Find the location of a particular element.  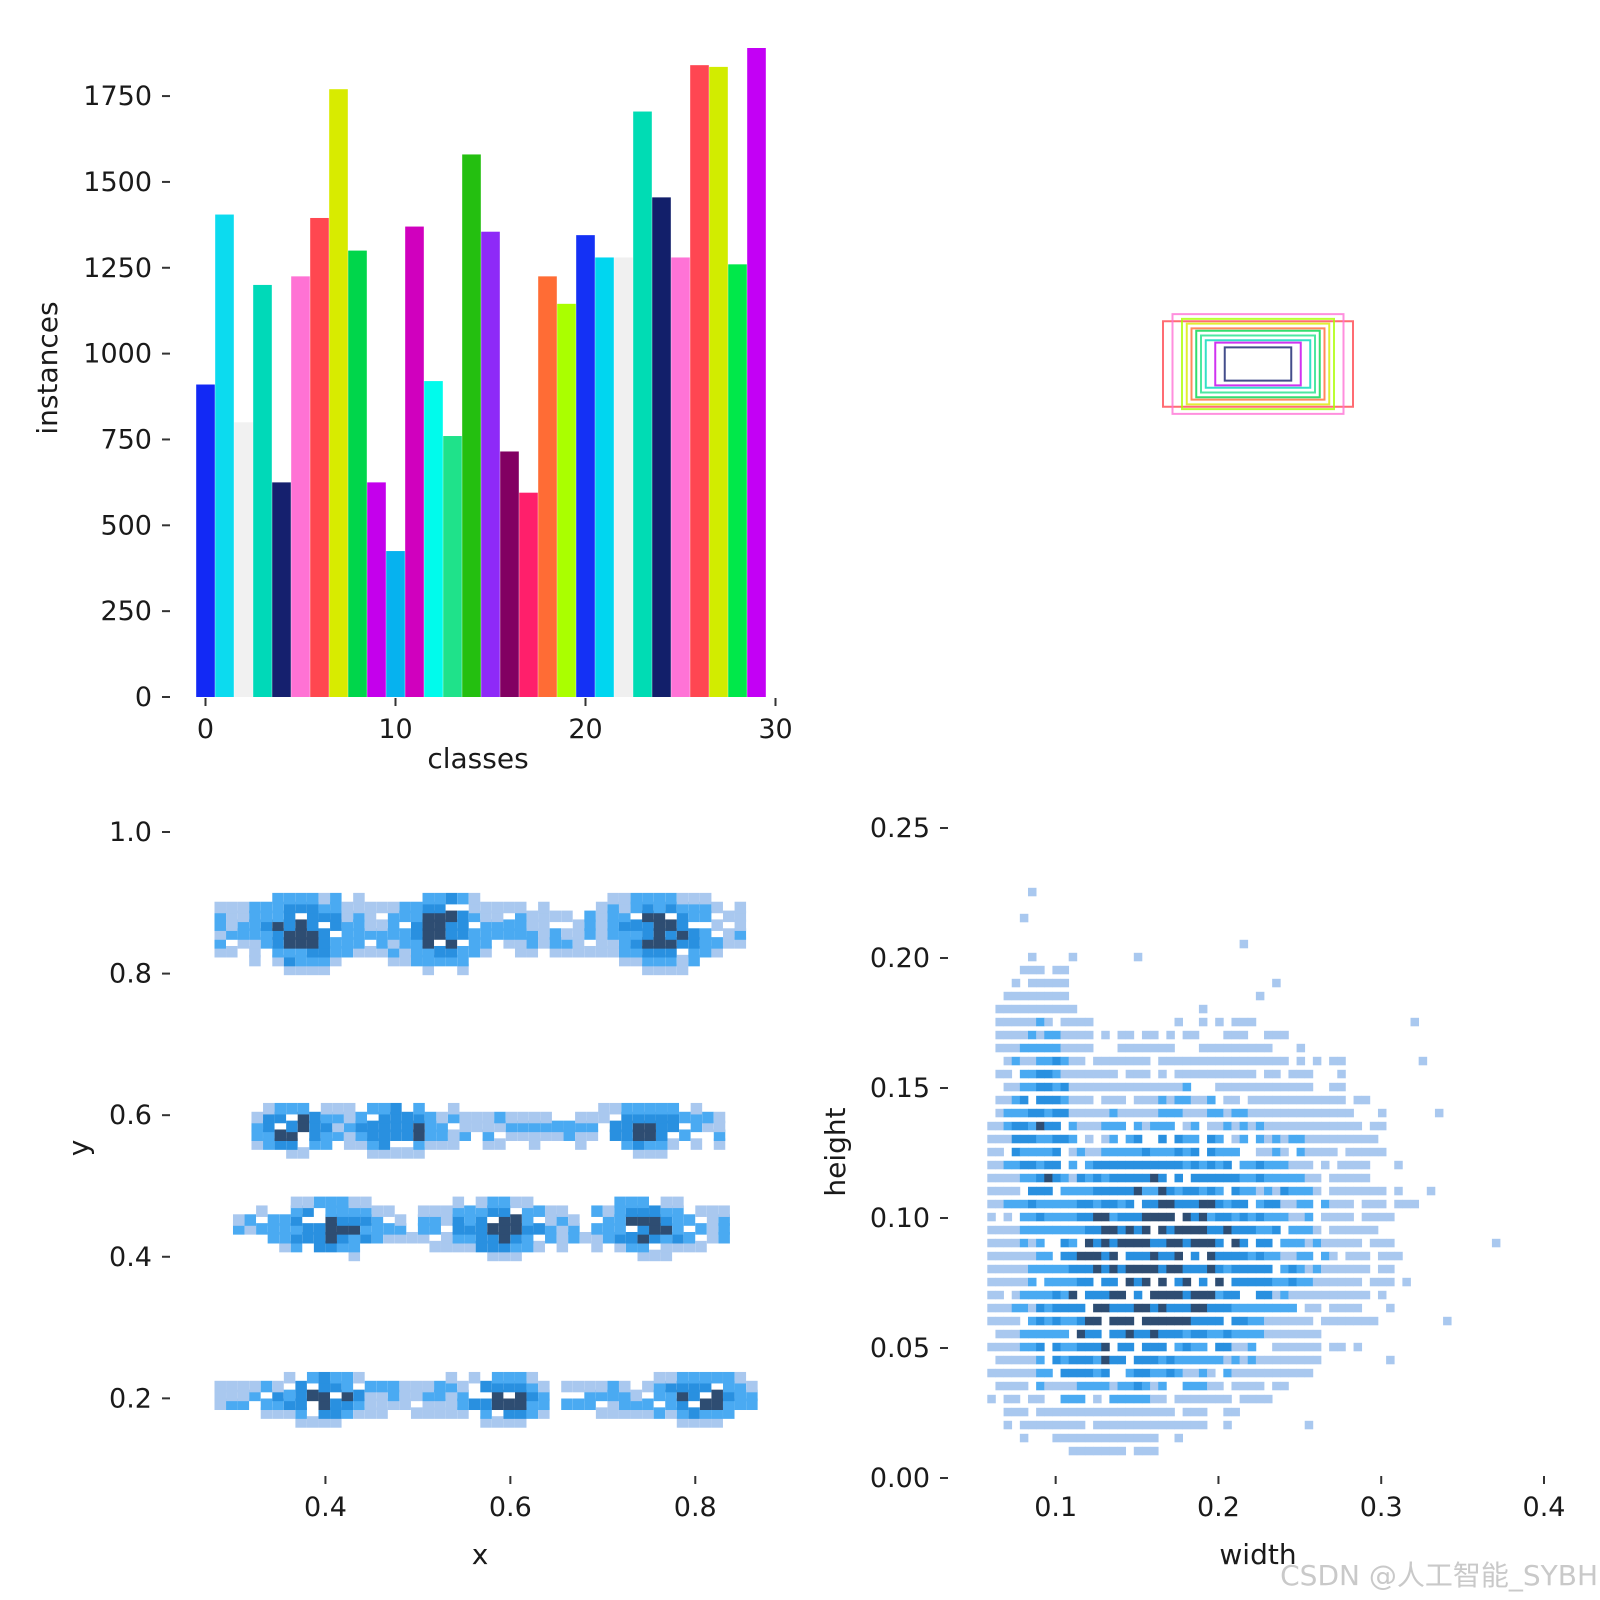

bar is located at coordinates (756, 372).